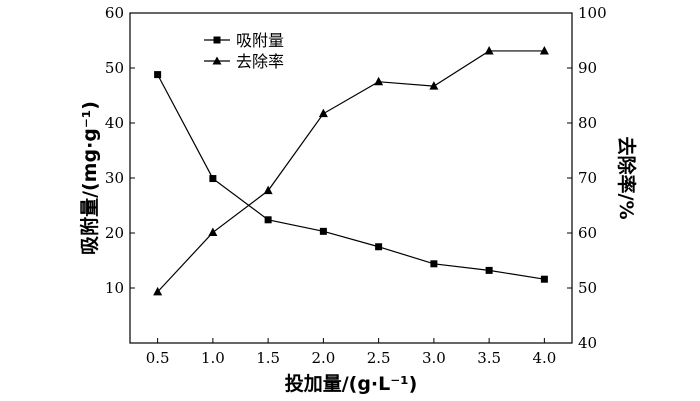 This screenshot has width=700, height=401. What do you see at coordinates (592, 13) in the screenshot?
I see `right-y-tick-label: 100` at bounding box center [592, 13].